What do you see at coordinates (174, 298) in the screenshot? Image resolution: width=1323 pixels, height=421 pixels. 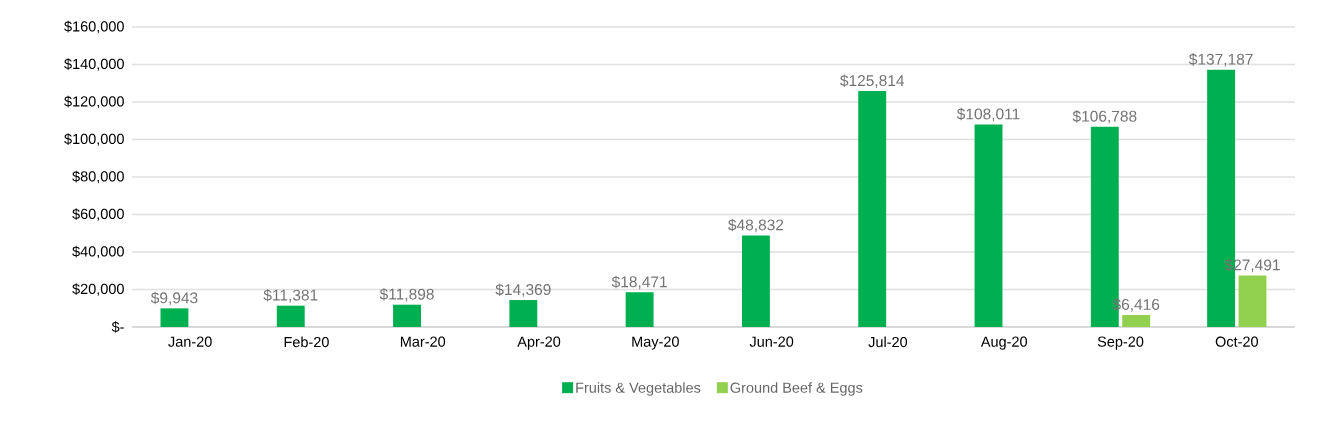 I see `data-label: $9,943` at bounding box center [174, 298].